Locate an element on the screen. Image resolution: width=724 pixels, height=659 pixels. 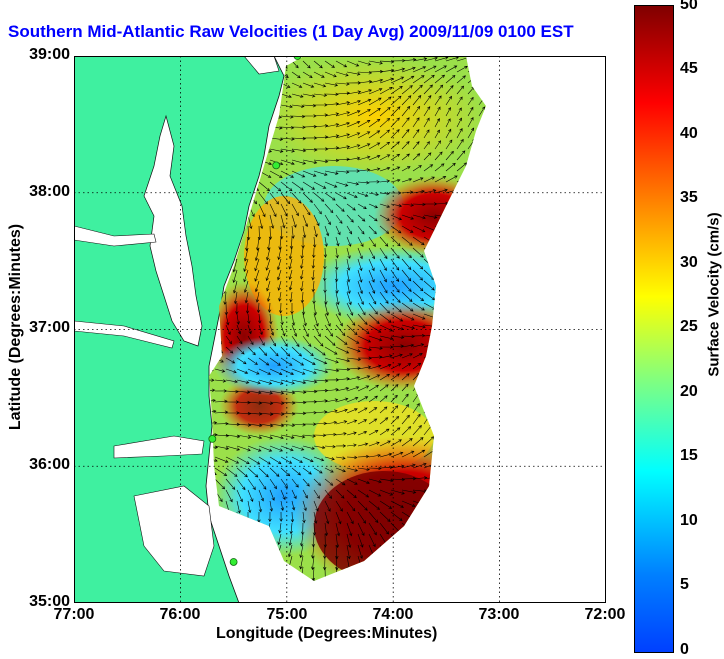
radar-stations is located at coordinates (255, 311).